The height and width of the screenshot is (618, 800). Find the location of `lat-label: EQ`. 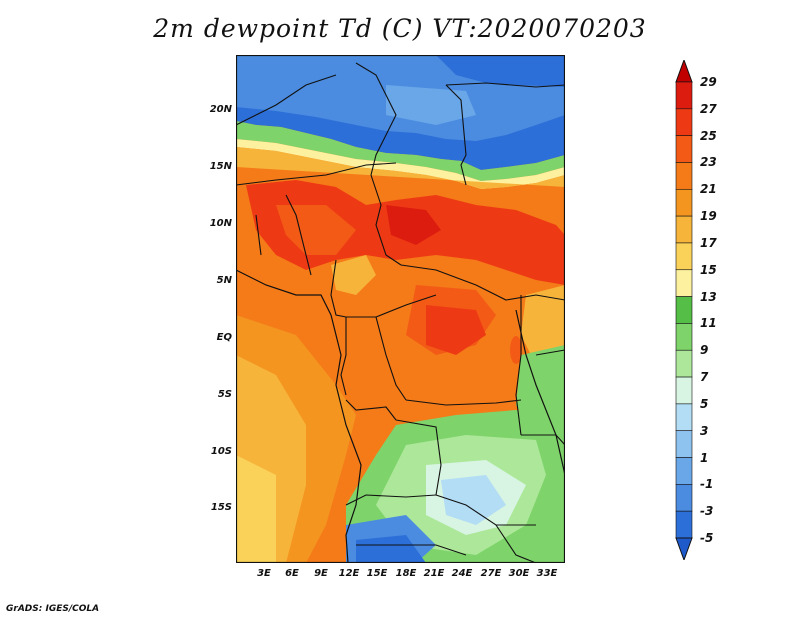

lat-label: EQ is located at coordinates (224, 337).